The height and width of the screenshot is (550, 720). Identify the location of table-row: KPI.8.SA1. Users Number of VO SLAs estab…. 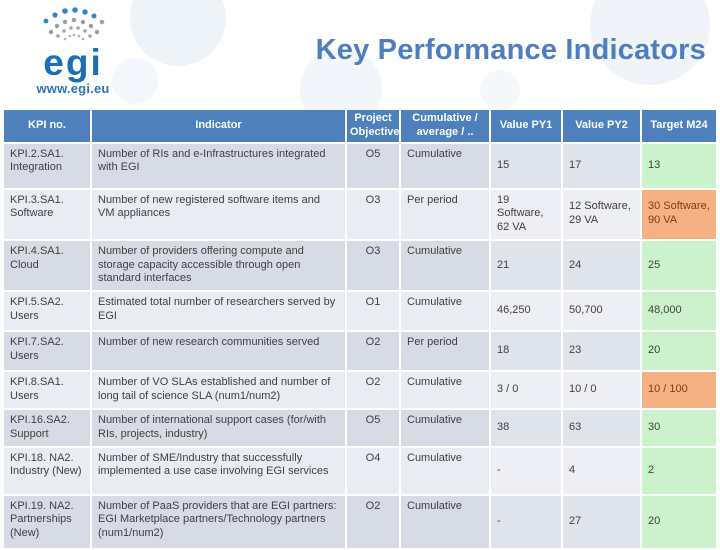
(360, 390).